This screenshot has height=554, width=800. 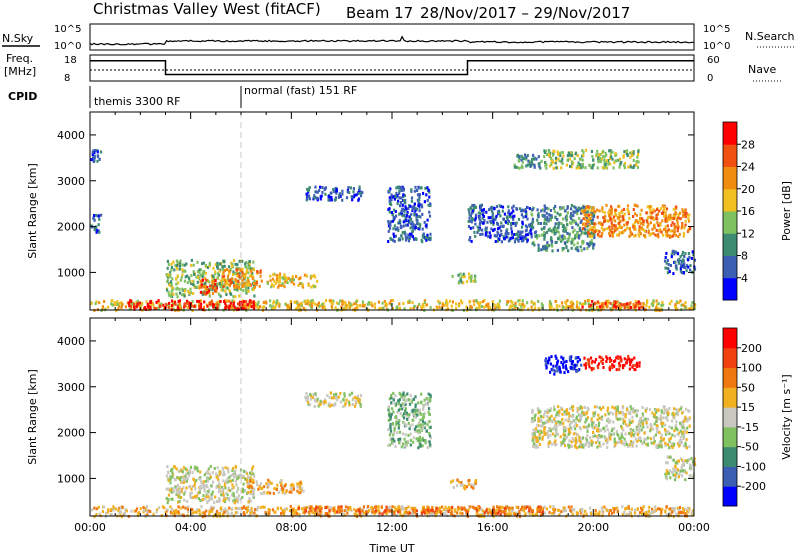 I want to click on freq-label: Freq., so click(x=19, y=58).